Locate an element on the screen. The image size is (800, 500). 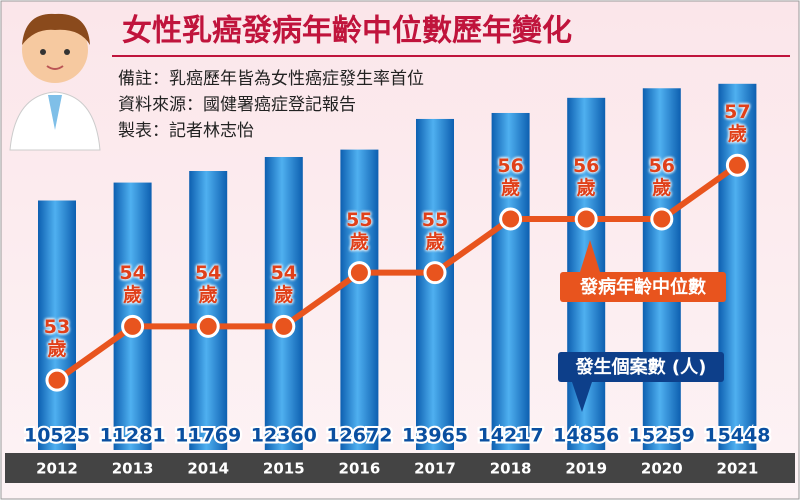
note: 資料來源：國健署癌症登記報告 is located at coordinates (237, 105).